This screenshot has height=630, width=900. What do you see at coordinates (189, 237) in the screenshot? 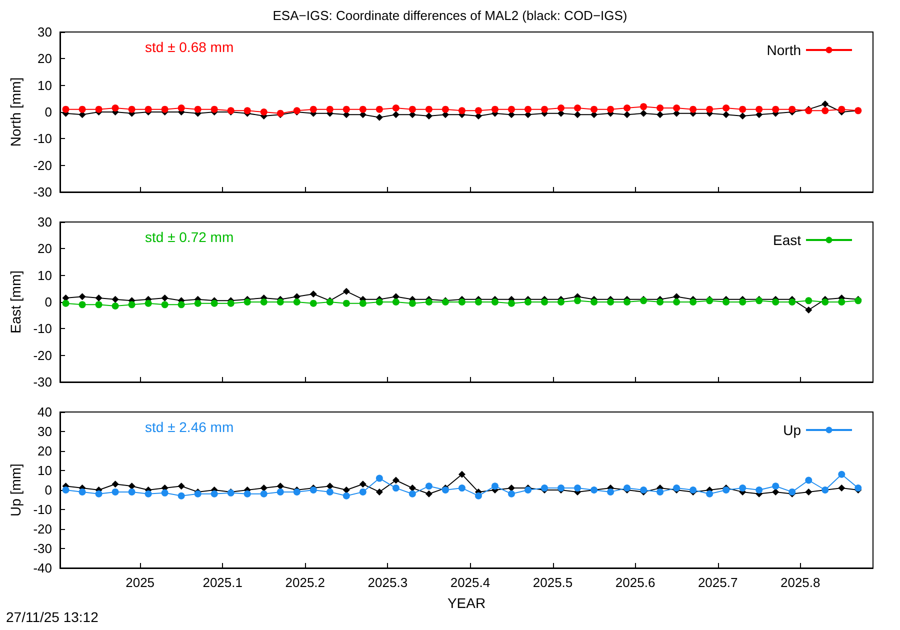
I see `annotation: std ± 0.72 mm` at bounding box center [189, 237].